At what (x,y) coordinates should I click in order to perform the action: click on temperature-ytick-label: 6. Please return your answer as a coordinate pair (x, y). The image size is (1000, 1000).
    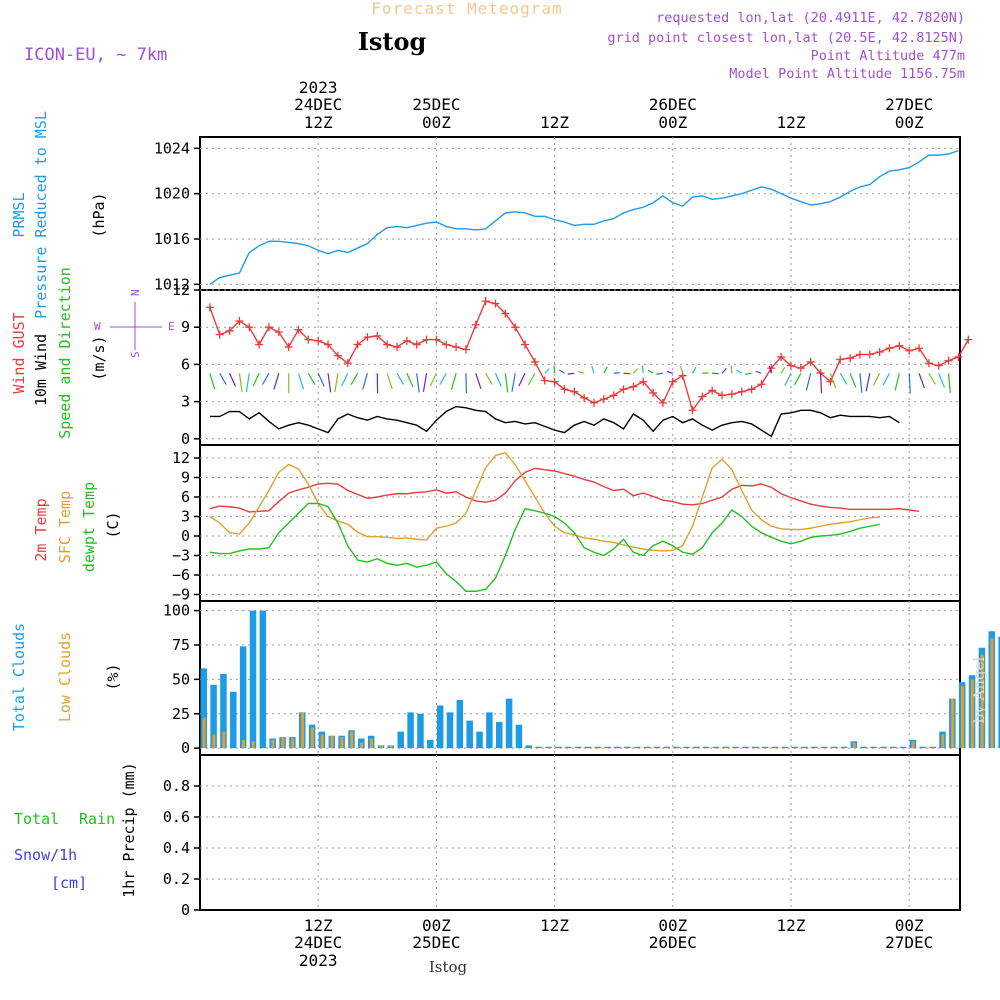
    Looking at the image, I should click on (185, 497).